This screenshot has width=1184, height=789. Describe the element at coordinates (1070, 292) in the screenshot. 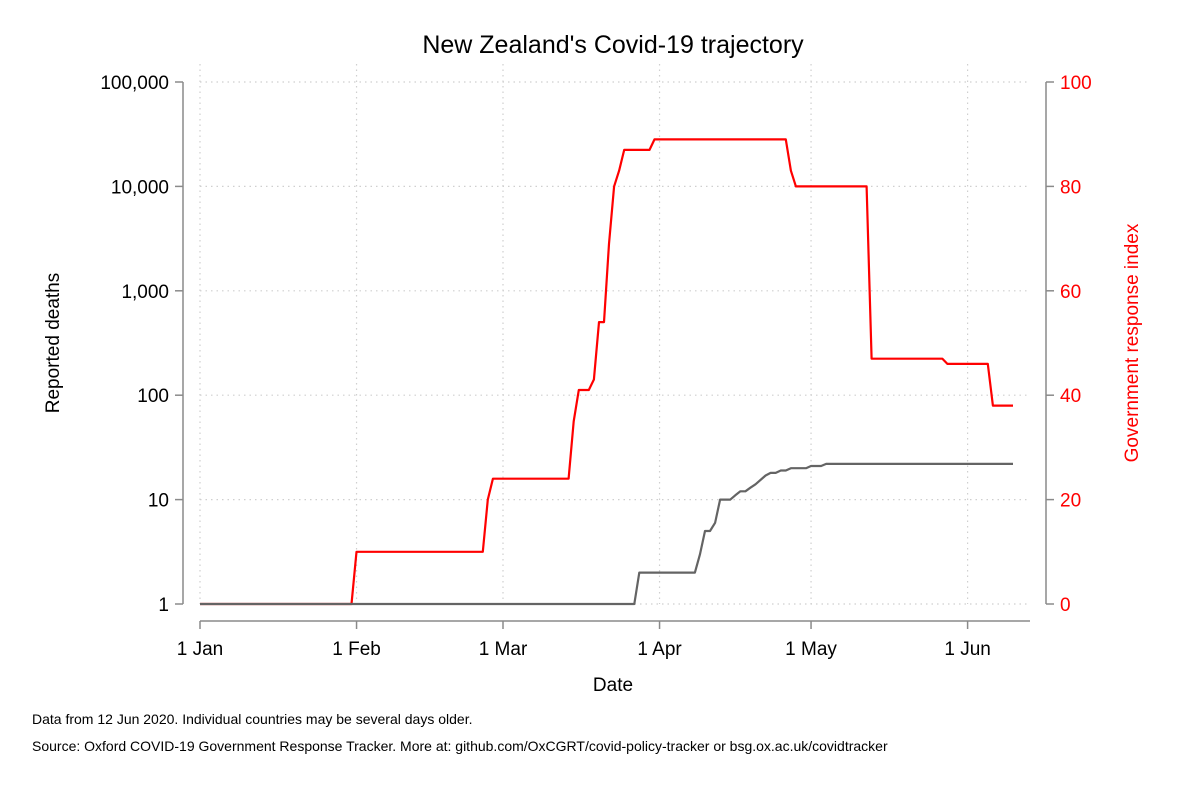

I see `right-tick-label: 60` at that location.